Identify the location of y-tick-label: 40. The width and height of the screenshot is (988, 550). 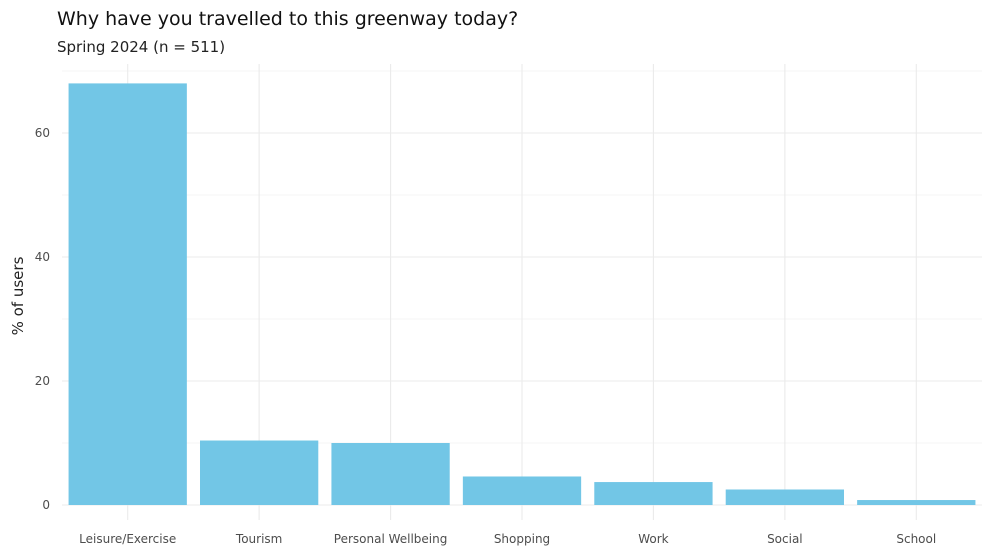
(42, 257).